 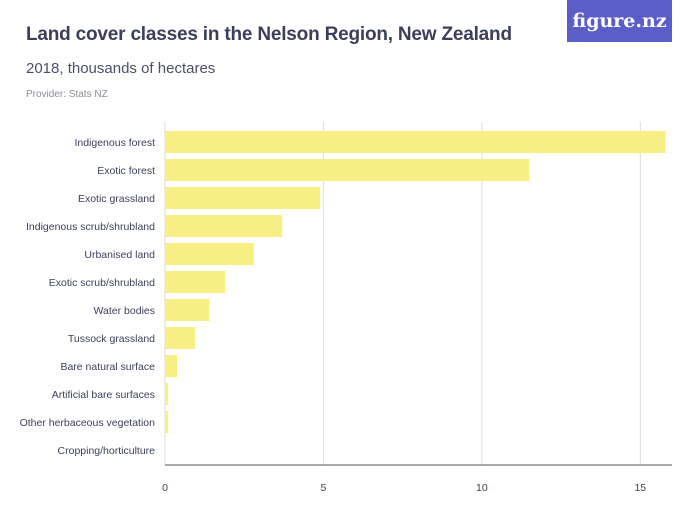 What do you see at coordinates (114, 143) in the screenshot?
I see `category-label: Indigenous forest` at bounding box center [114, 143].